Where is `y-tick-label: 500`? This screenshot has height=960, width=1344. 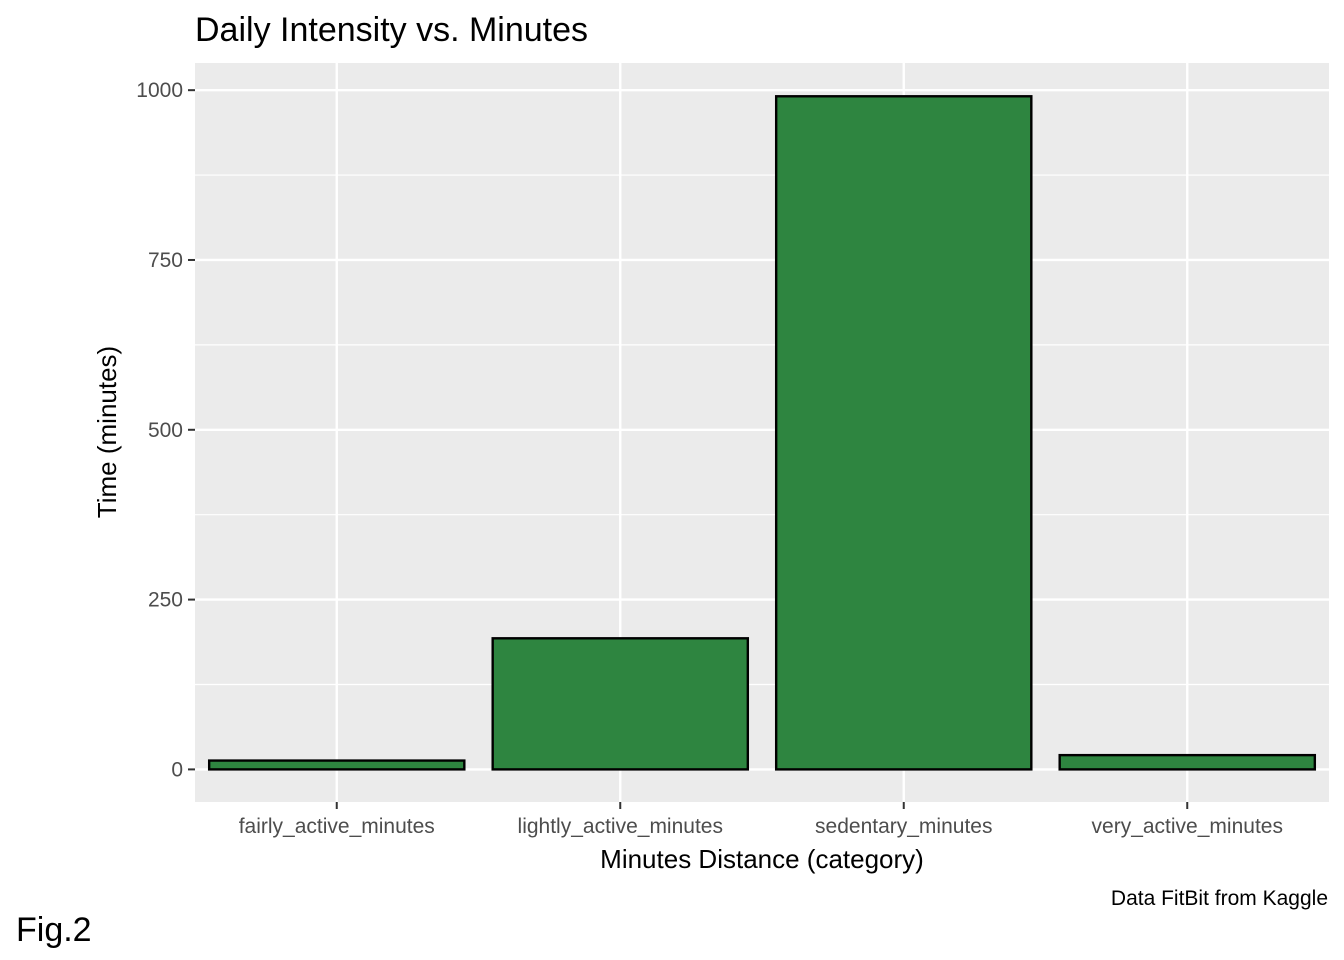
y-tick-label: 500 is located at coordinates (165, 430).